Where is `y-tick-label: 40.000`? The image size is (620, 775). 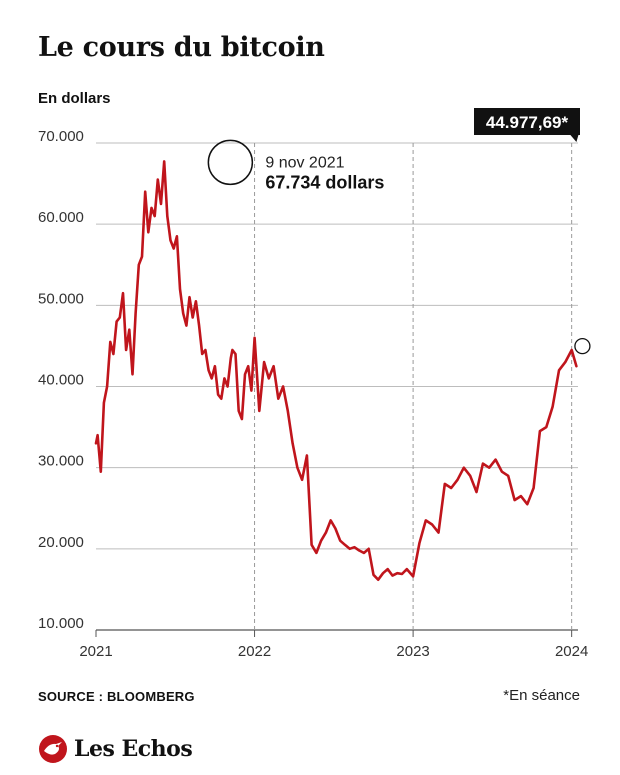
y-tick-label: 40.000 is located at coordinates (61, 380).